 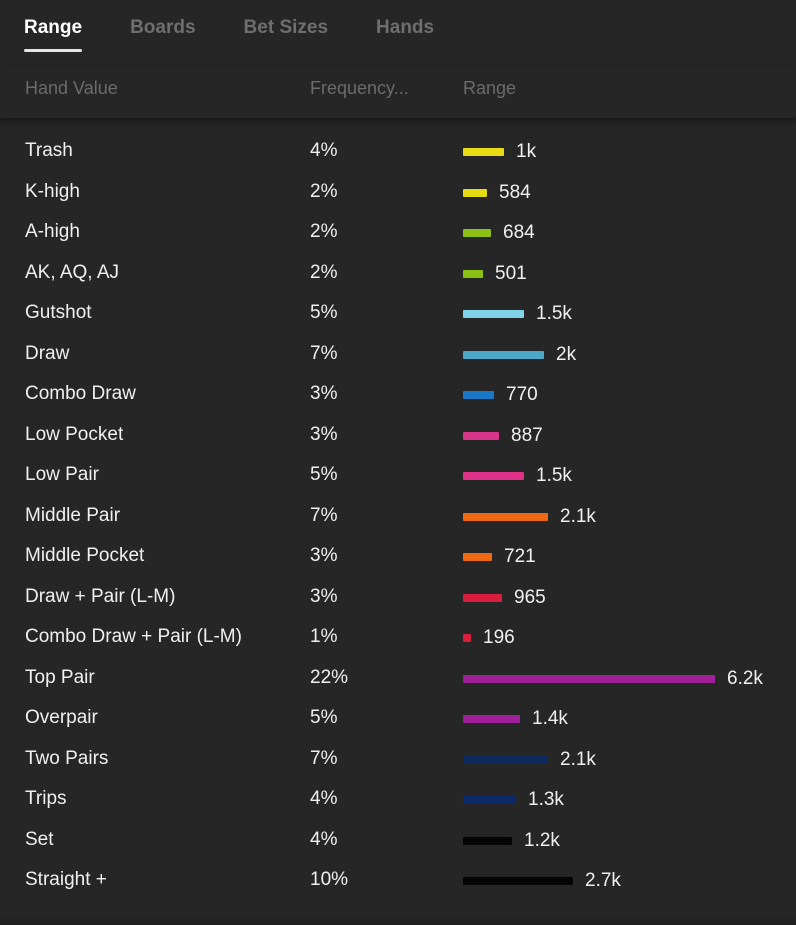 I want to click on tab-range: Range, so click(x=53, y=33).